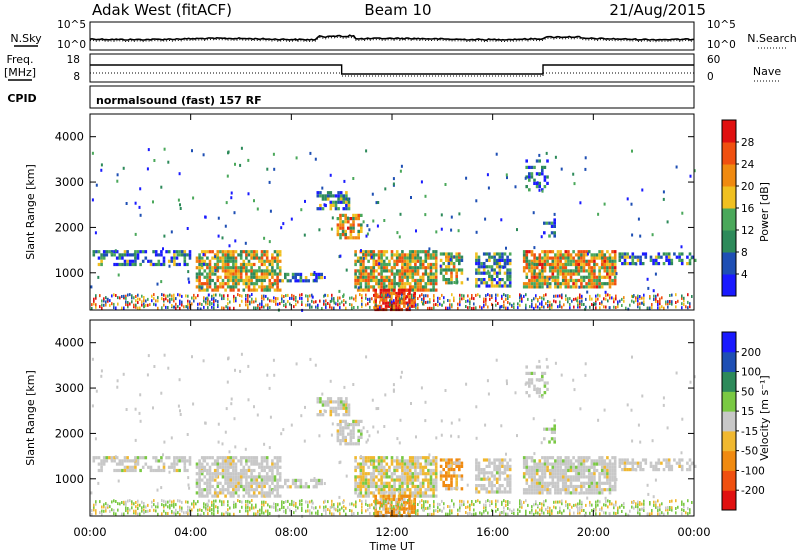  What do you see at coordinates (69, 182) in the screenshot?
I see `y-tick-label: 3000` at bounding box center [69, 182].